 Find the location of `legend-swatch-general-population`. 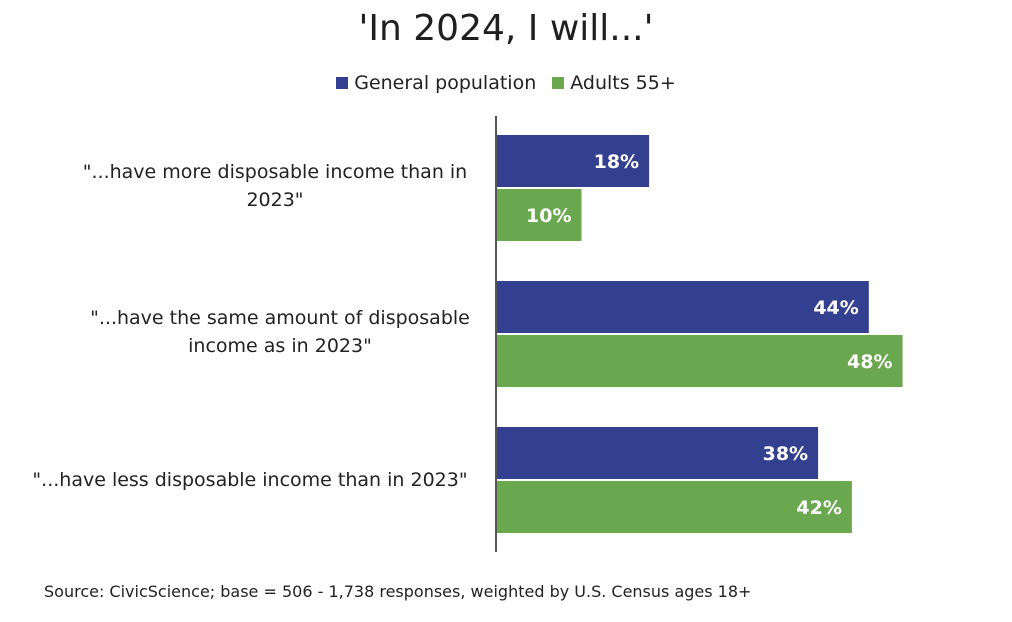

legend-swatch-general-population is located at coordinates (342, 83).